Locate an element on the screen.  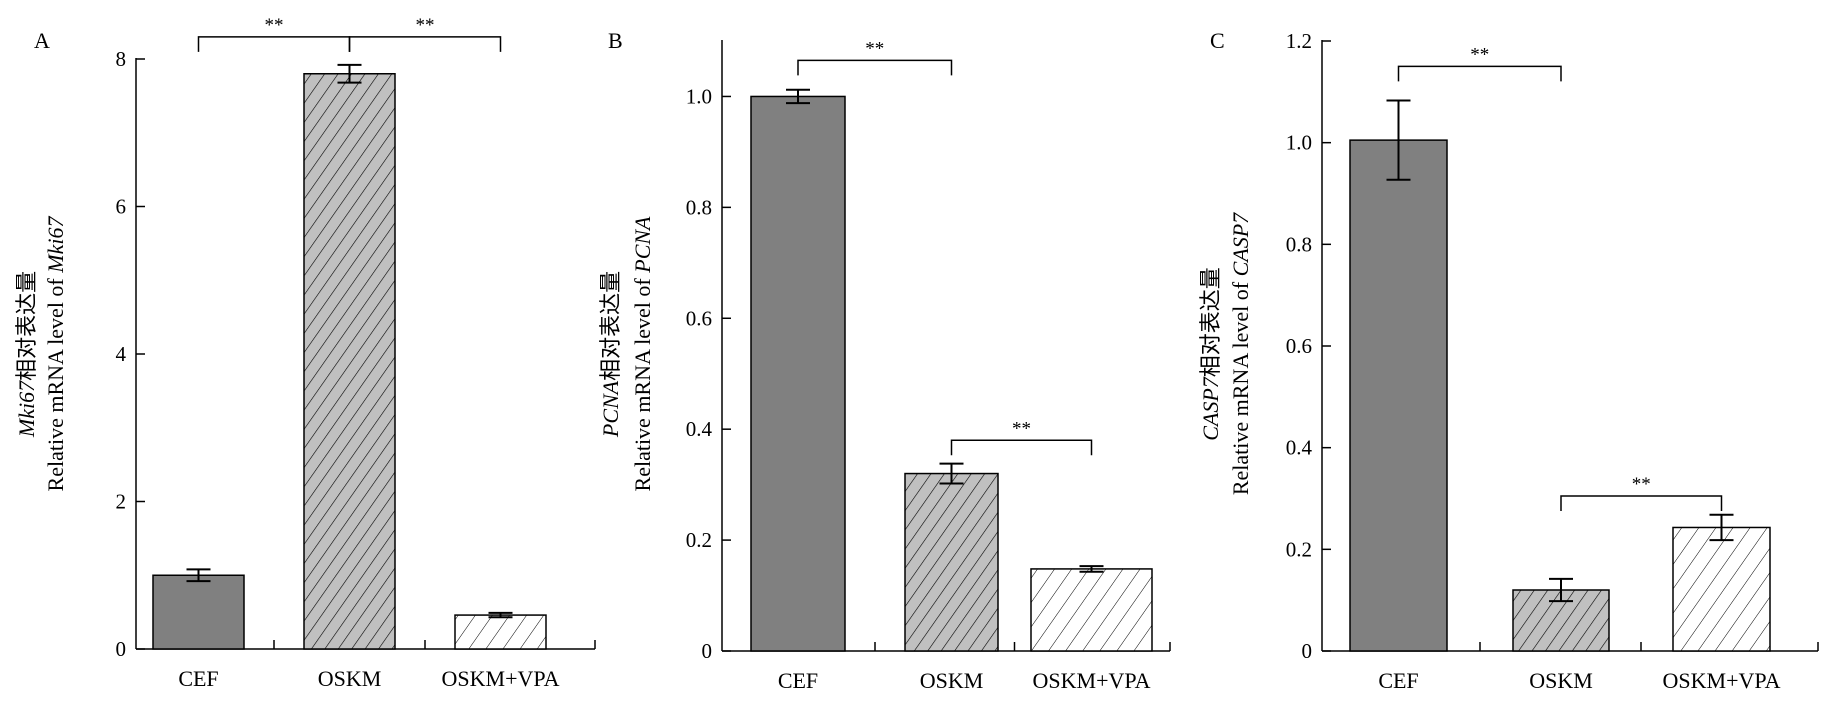
panel-b-category-label: OSKM is located at coordinates (952, 680).